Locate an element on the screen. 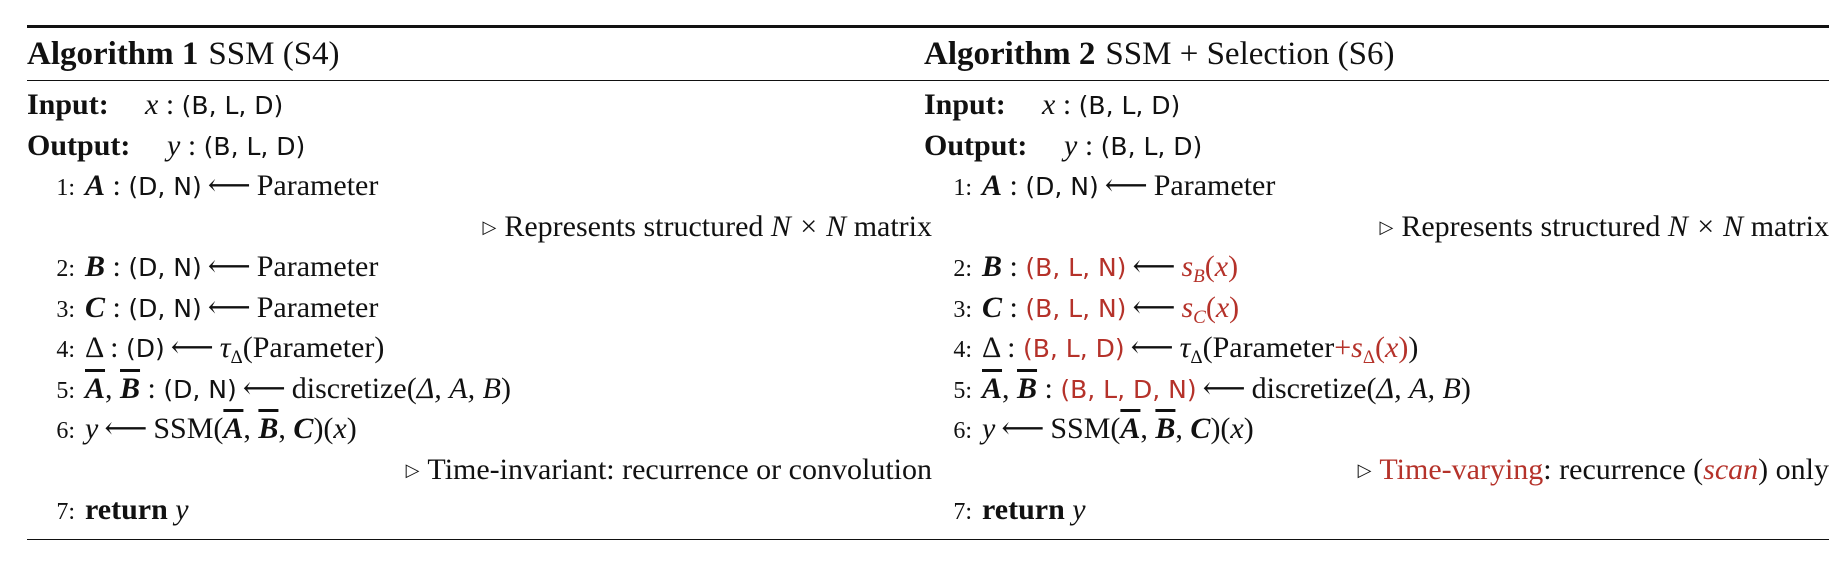 This screenshot has width=1837, height=566. comment-scan: scan is located at coordinates (1731, 469).